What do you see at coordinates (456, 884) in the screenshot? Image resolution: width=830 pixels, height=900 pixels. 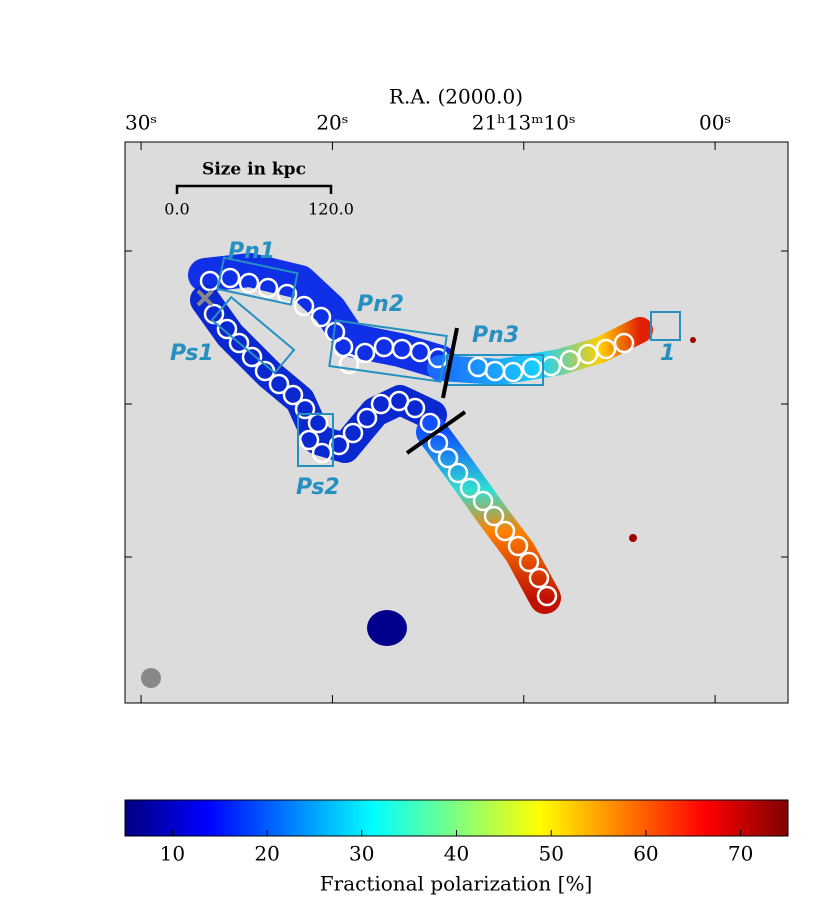 I see `colorbar-label: Fractional polarization [%]` at bounding box center [456, 884].